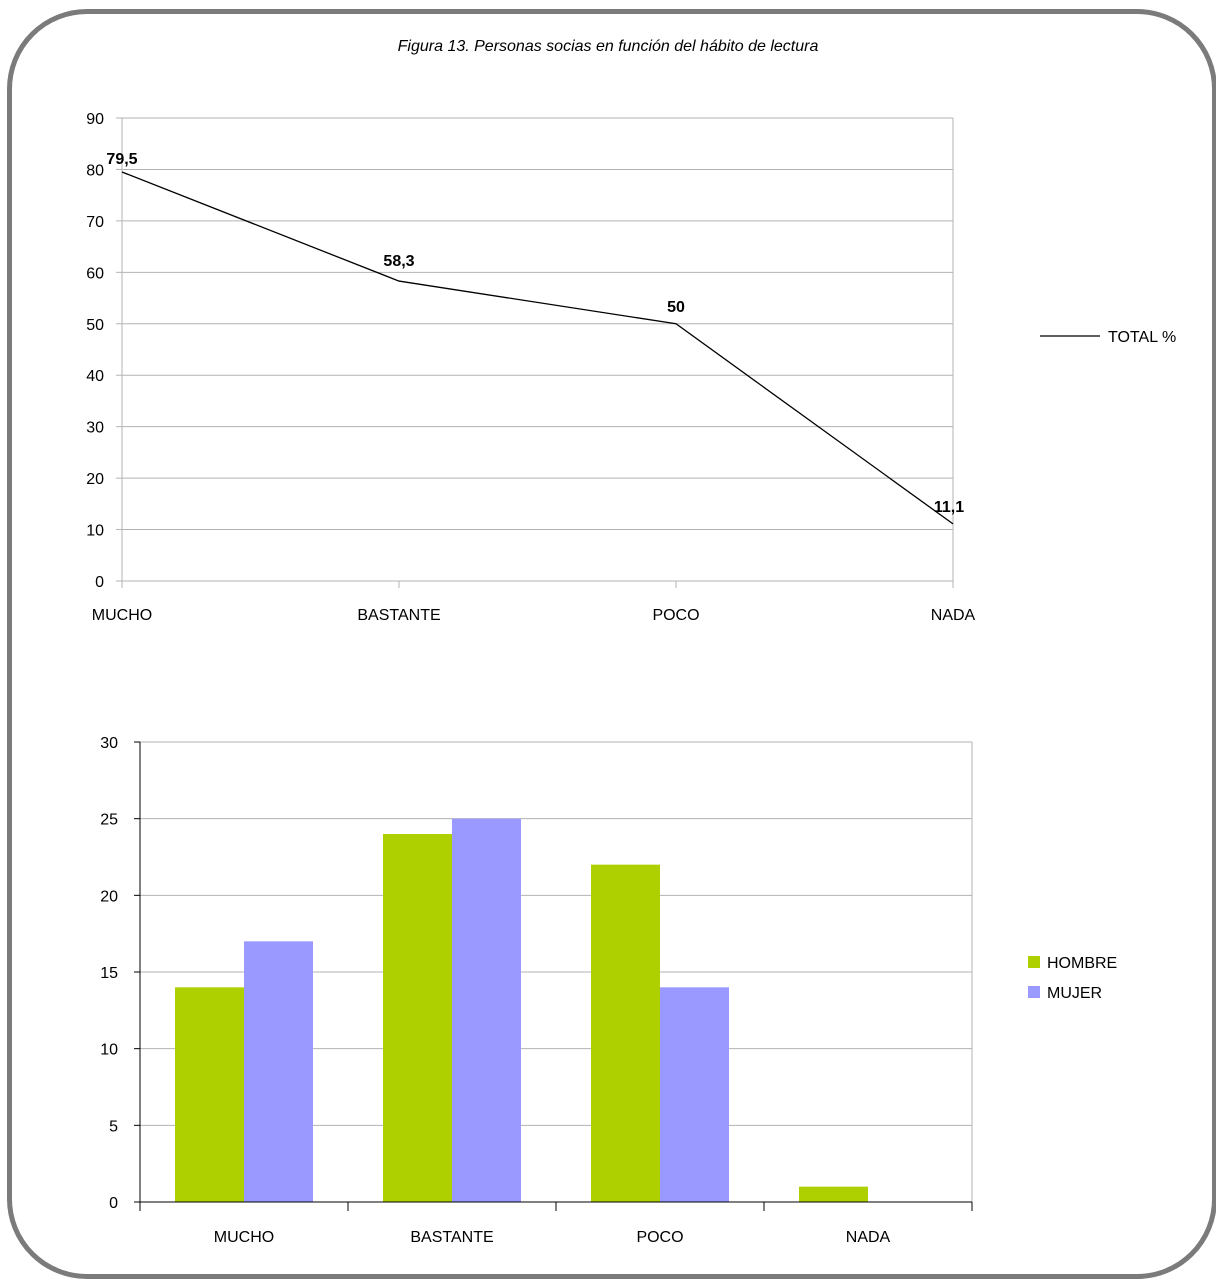  What do you see at coordinates (398, 615) in the screenshot?
I see `x-tick-label: BASTANTE` at bounding box center [398, 615].